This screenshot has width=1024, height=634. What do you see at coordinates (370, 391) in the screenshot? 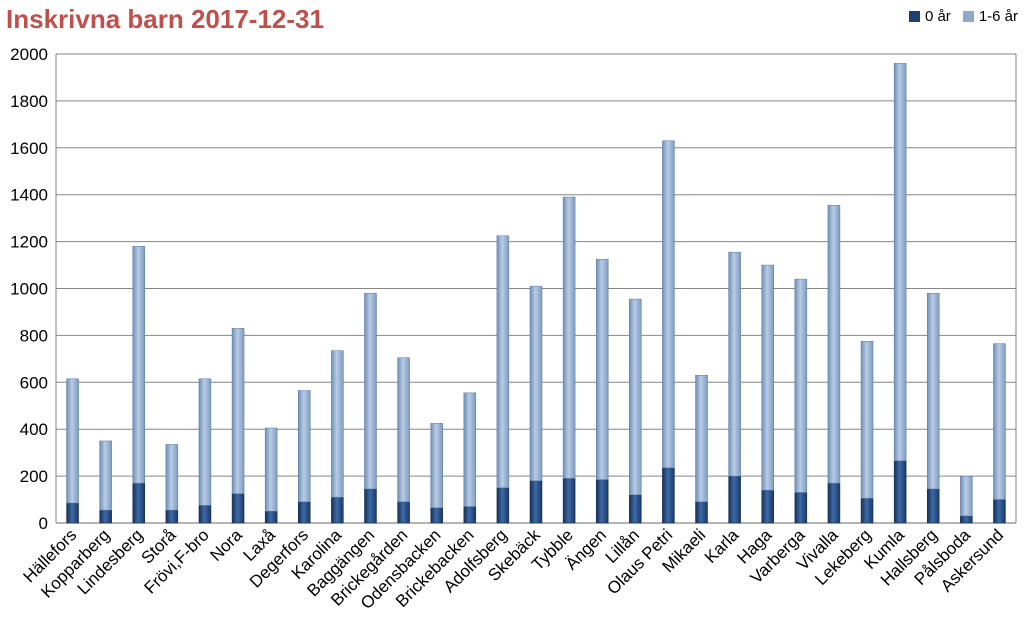
I see `bar-1-6-ar-baggangen` at bounding box center [370, 391].